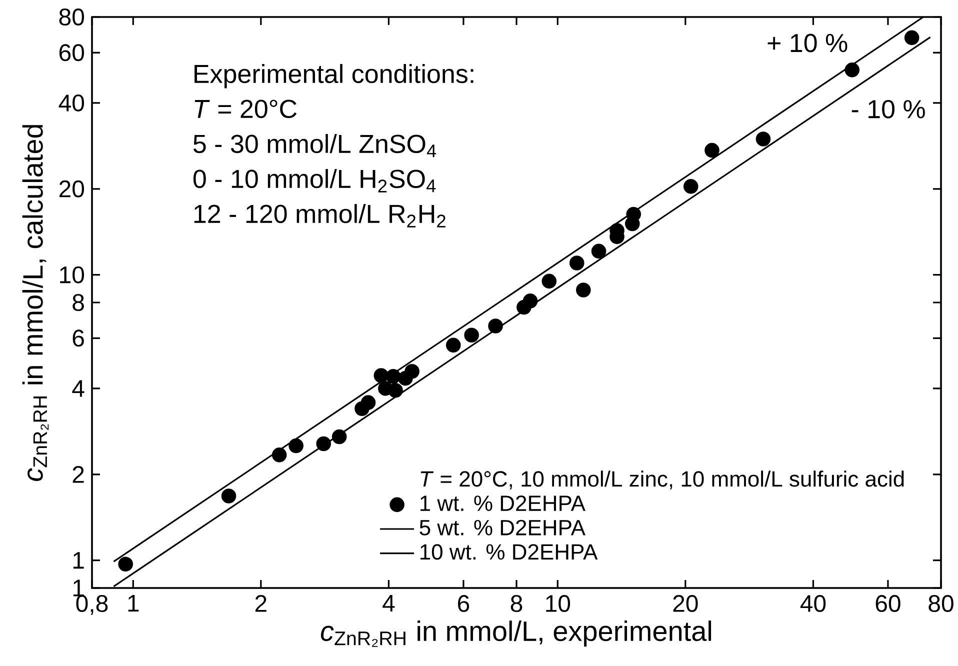  What do you see at coordinates (464, 603) in the screenshot?
I see `x-tick-label: 6` at bounding box center [464, 603].